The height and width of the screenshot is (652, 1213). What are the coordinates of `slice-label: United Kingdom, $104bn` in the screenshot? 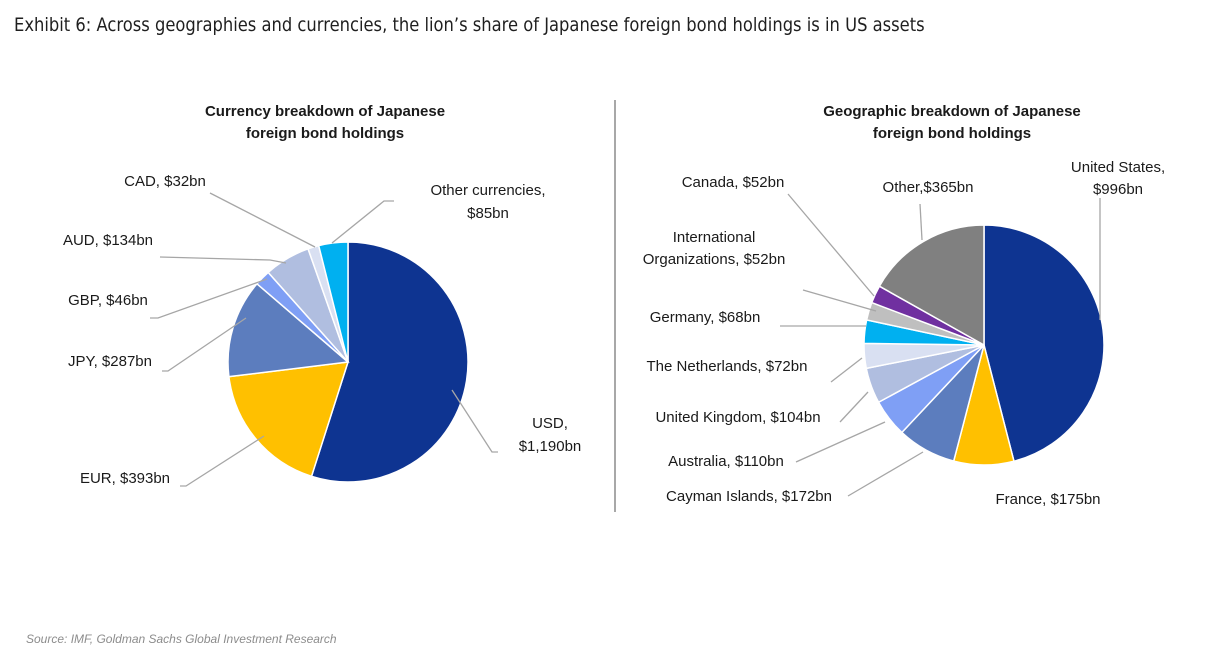 It's located at (737, 417).